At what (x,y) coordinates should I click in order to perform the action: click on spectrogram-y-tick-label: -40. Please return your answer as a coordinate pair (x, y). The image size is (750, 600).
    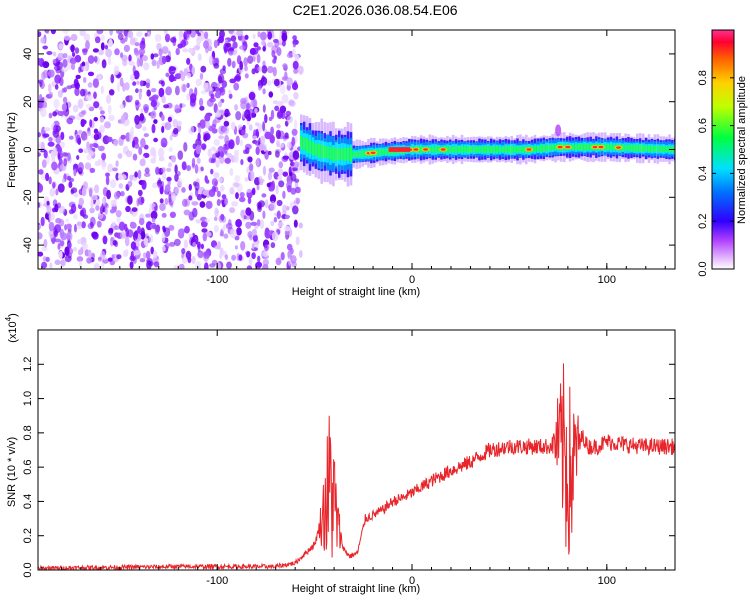
    Looking at the image, I should click on (28, 245).